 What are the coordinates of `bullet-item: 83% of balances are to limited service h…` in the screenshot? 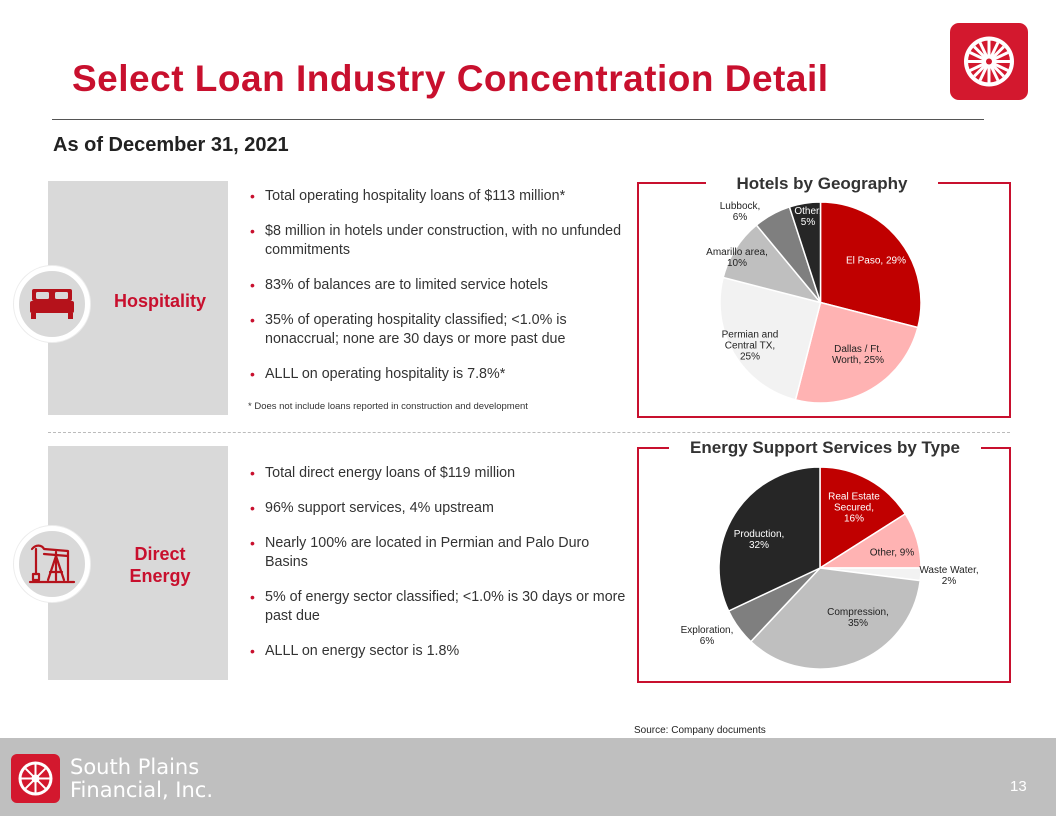 It's located at (439, 285).